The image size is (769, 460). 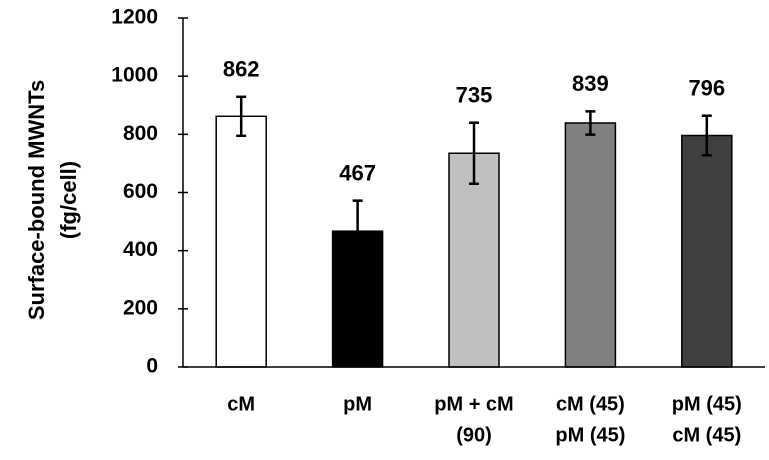 I want to click on y-tick-label: 600, so click(x=140, y=191).